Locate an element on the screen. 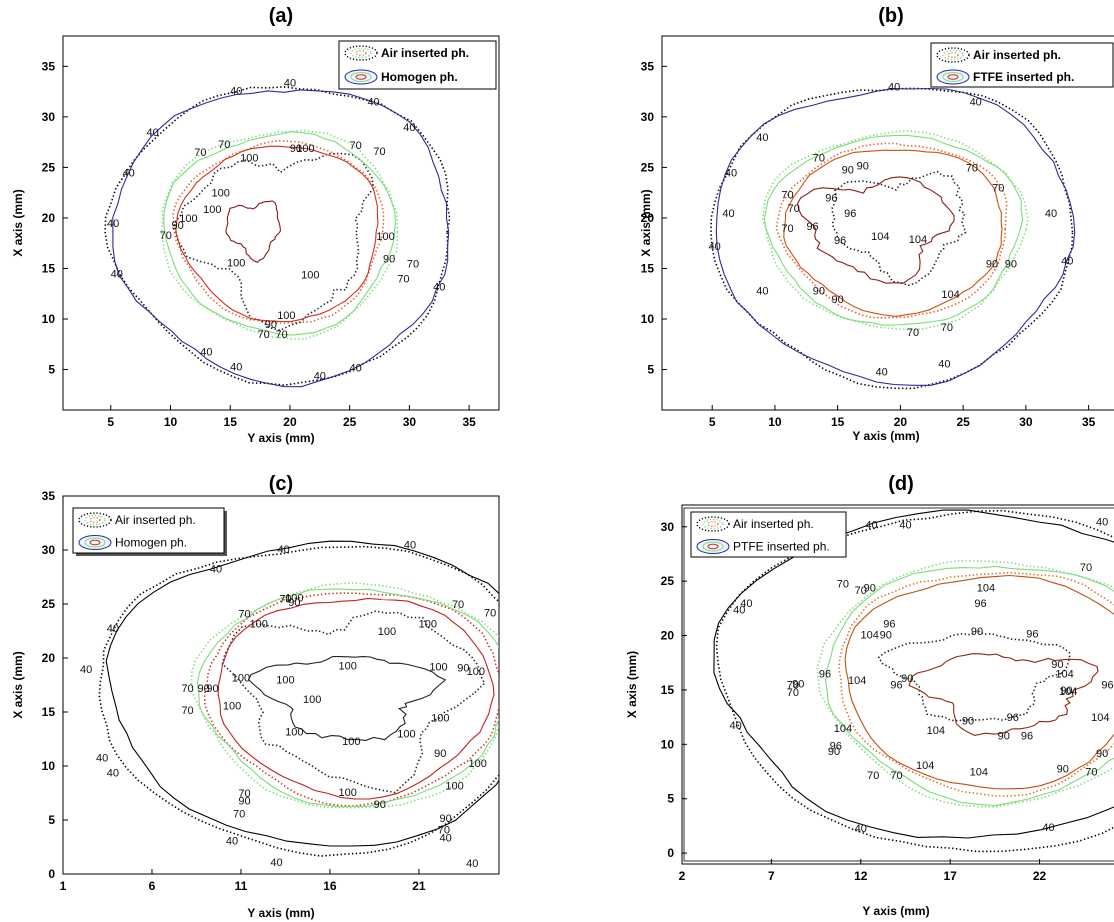  x-tick-label: 35 is located at coordinates (469, 422).